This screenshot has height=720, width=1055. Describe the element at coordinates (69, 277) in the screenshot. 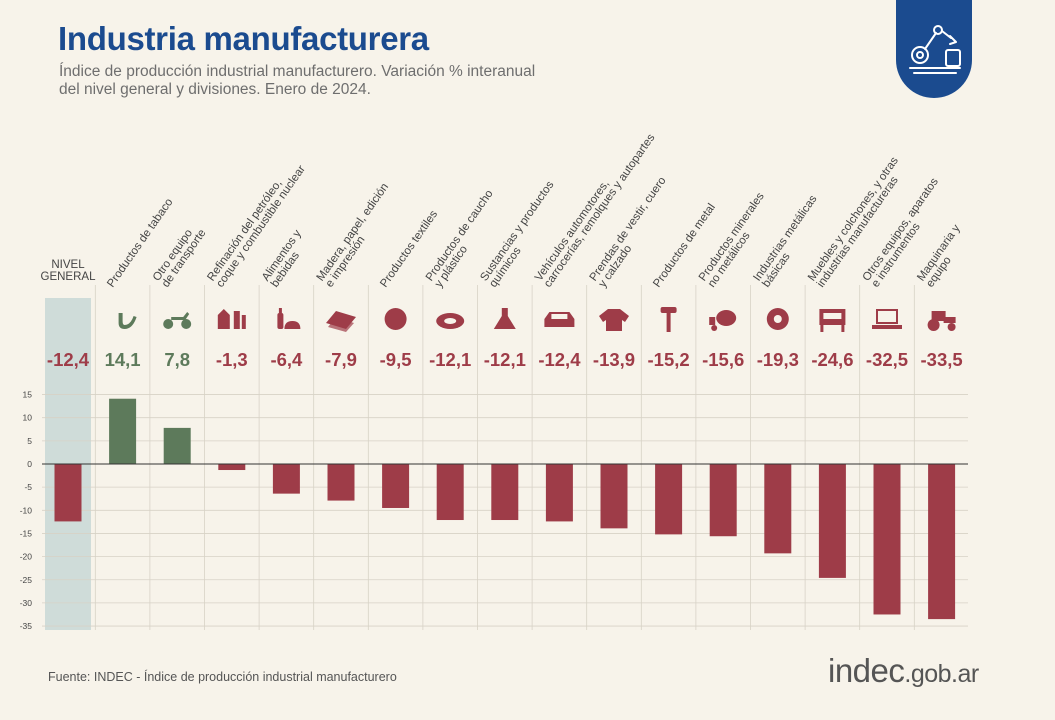

I see `category-label: GENERAL` at that location.